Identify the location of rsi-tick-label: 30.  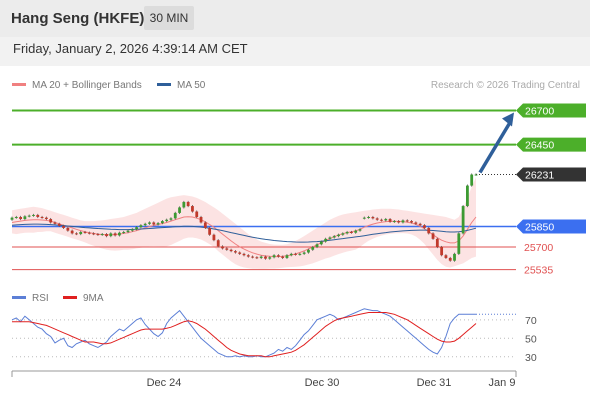
(531, 358).